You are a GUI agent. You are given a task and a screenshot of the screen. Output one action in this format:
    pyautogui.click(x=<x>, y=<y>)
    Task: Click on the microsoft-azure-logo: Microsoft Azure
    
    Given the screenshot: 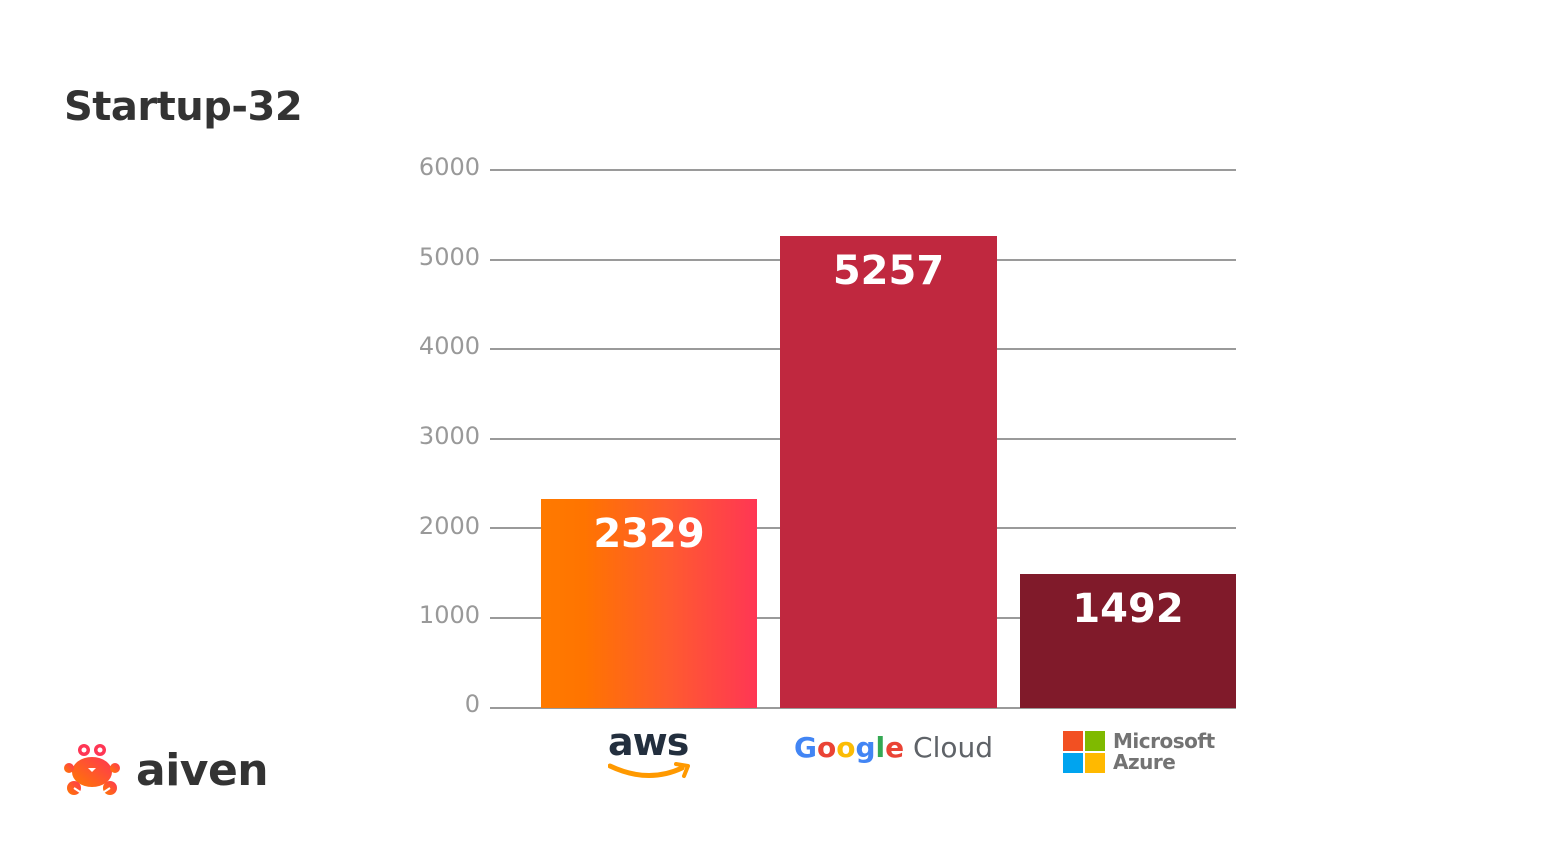 What is the action you would take?
    pyautogui.click(x=1139, y=752)
    